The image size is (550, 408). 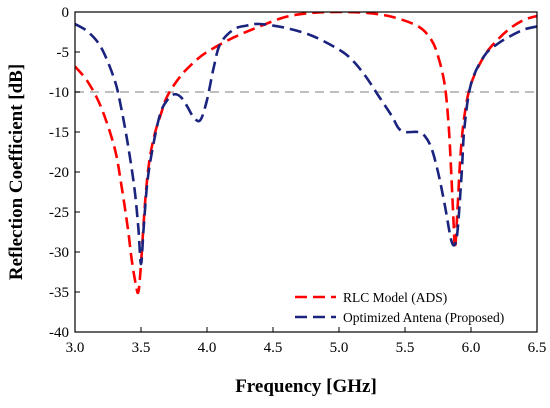 I want to click on x-tick-label: 4.5, so click(x=273, y=348).